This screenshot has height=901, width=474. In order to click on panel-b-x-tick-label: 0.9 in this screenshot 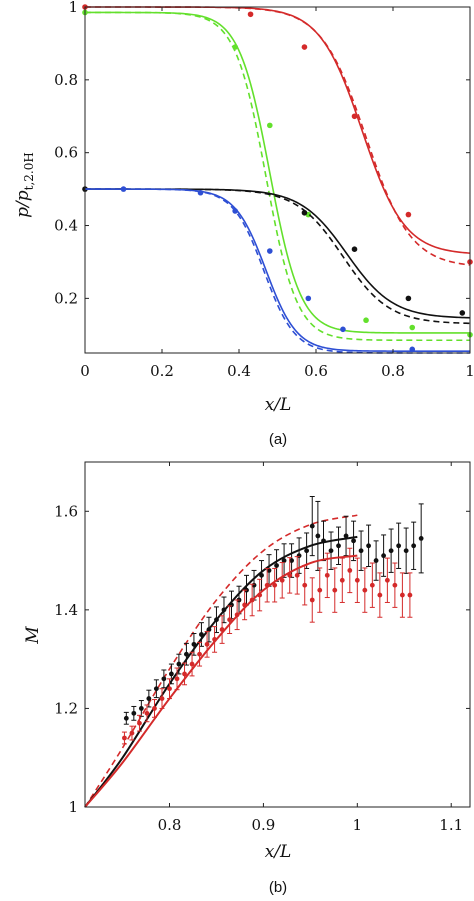, I will do `click(263, 825)`.